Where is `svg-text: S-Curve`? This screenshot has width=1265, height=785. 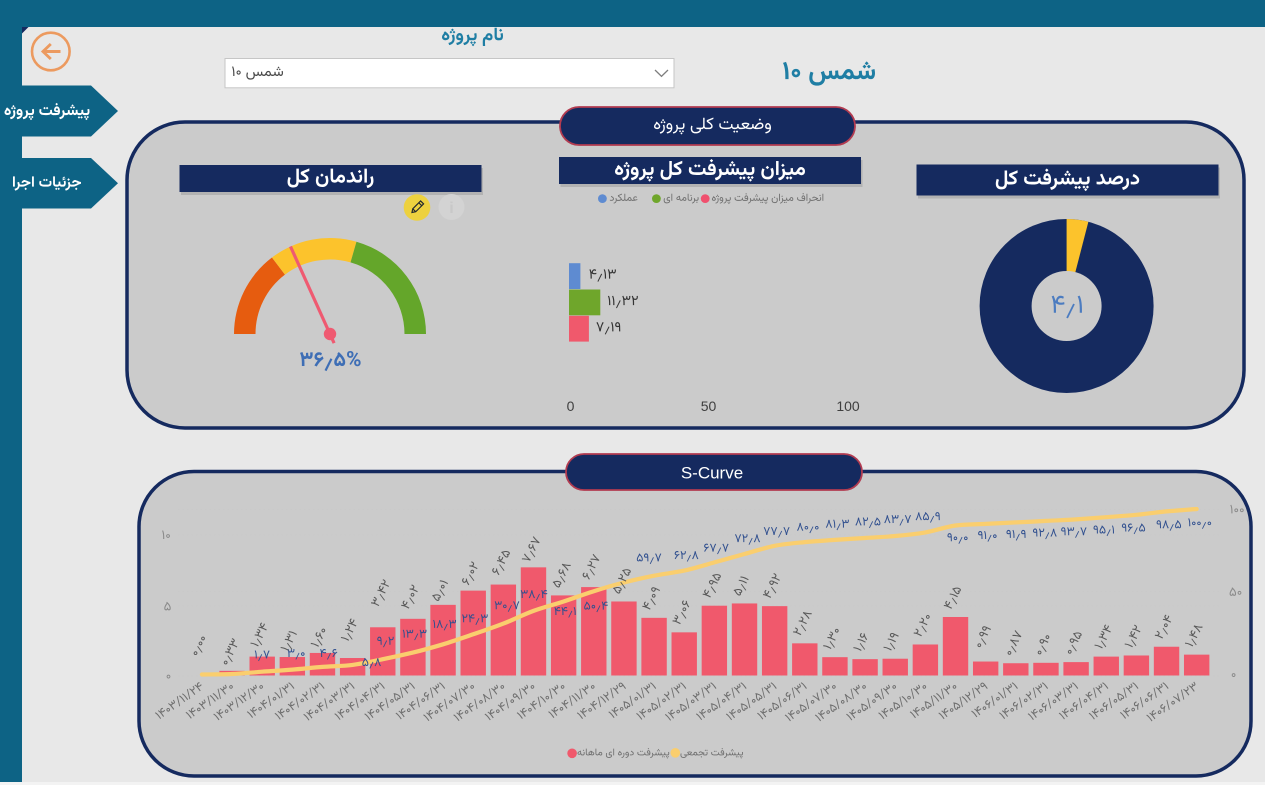
svg-text: S-Curve is located at coordinates (712, 473).